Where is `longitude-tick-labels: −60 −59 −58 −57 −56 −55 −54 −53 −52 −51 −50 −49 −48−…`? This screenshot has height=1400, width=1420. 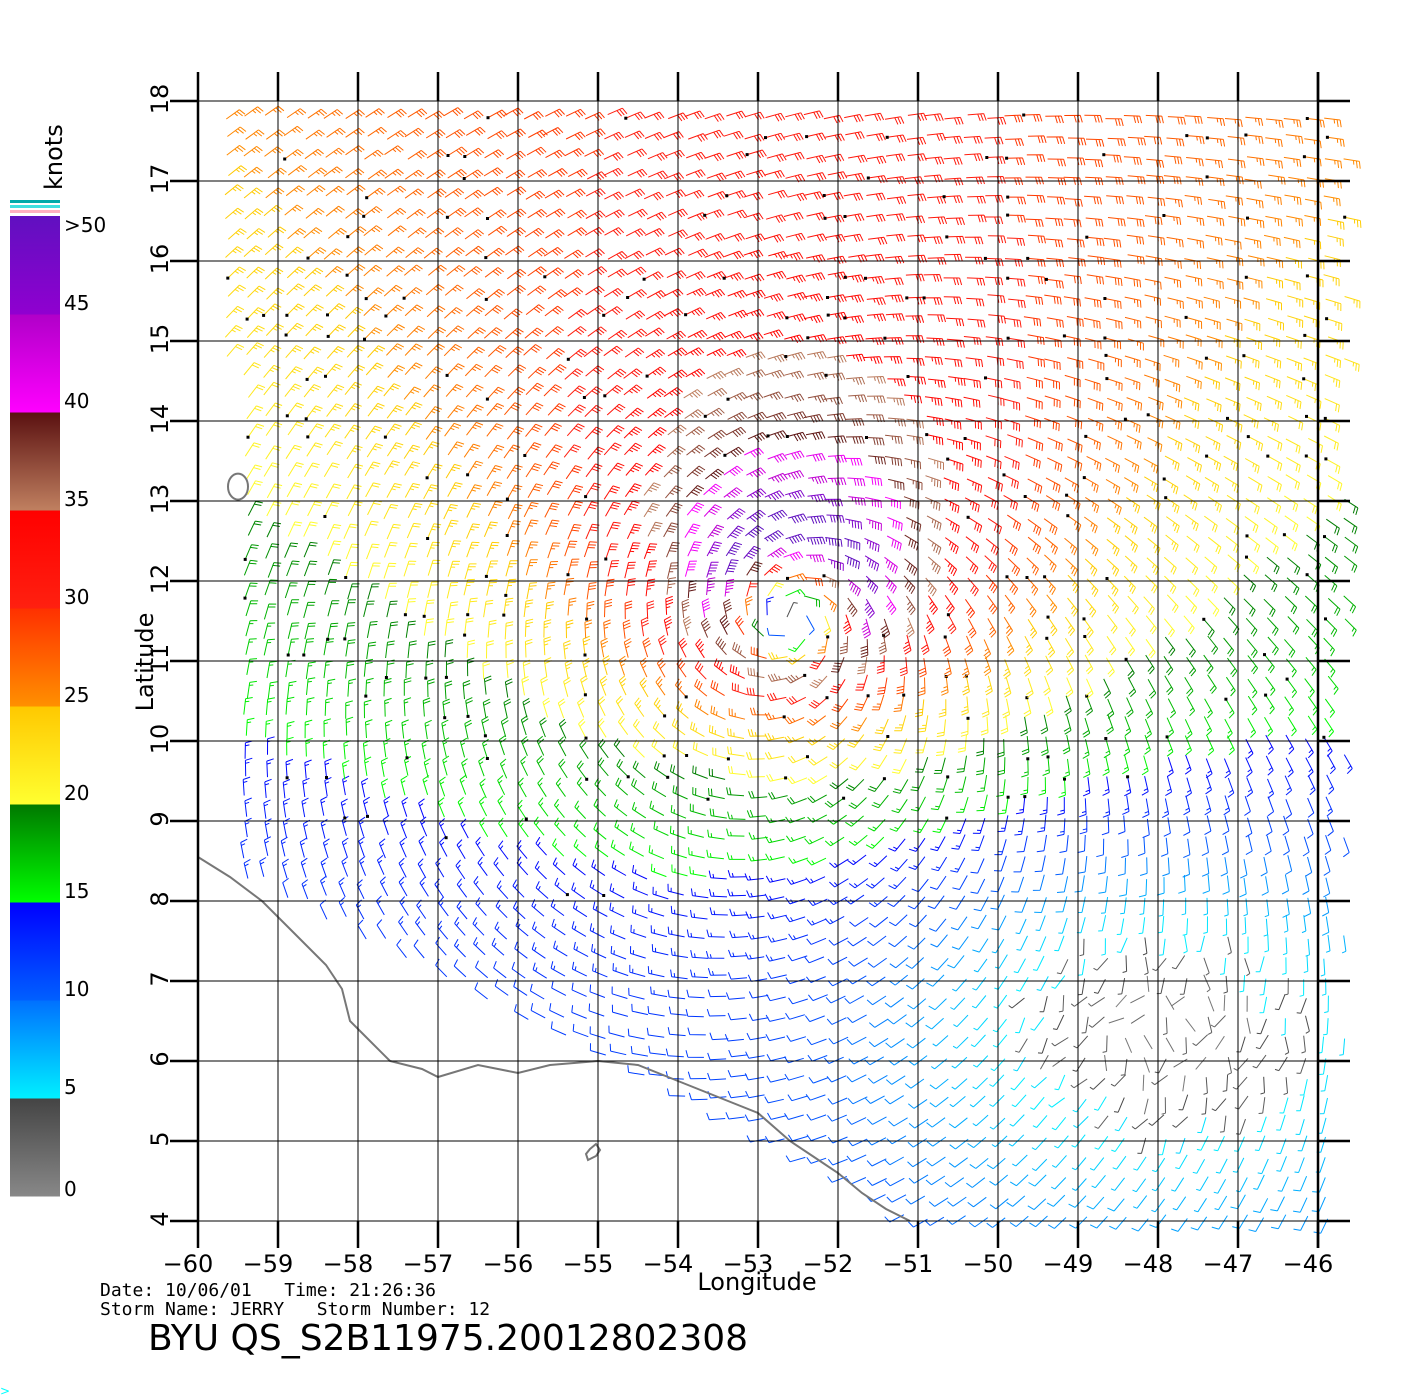 longitude-tick-labels: −60 −59 −58 −57 −56 −55 −54 −53 −52 −51 −50 −49 −48−… is located at coordinates (748, 1264).